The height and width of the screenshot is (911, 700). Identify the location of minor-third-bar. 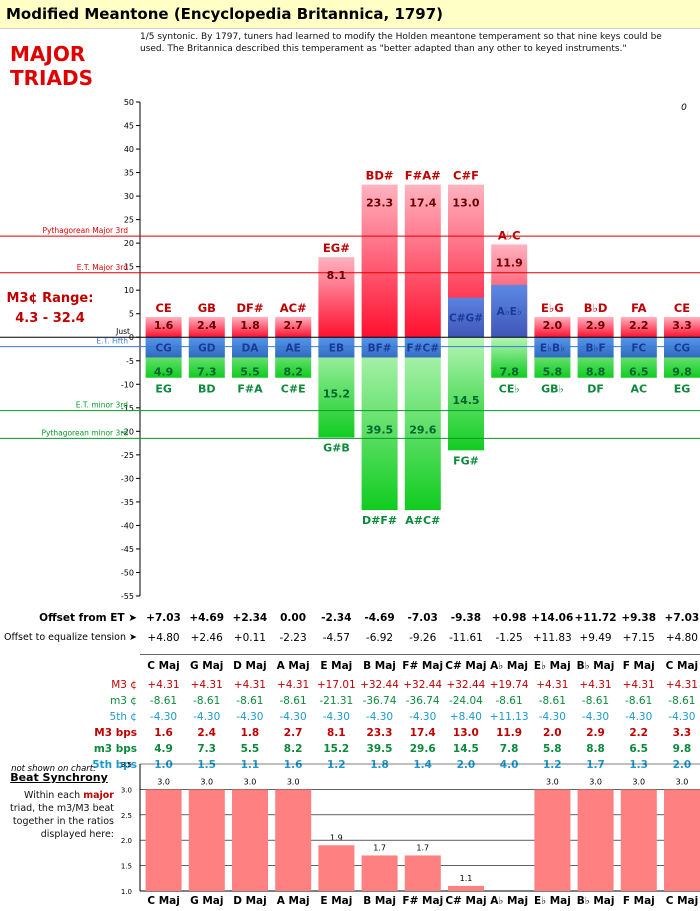
(379, 424).